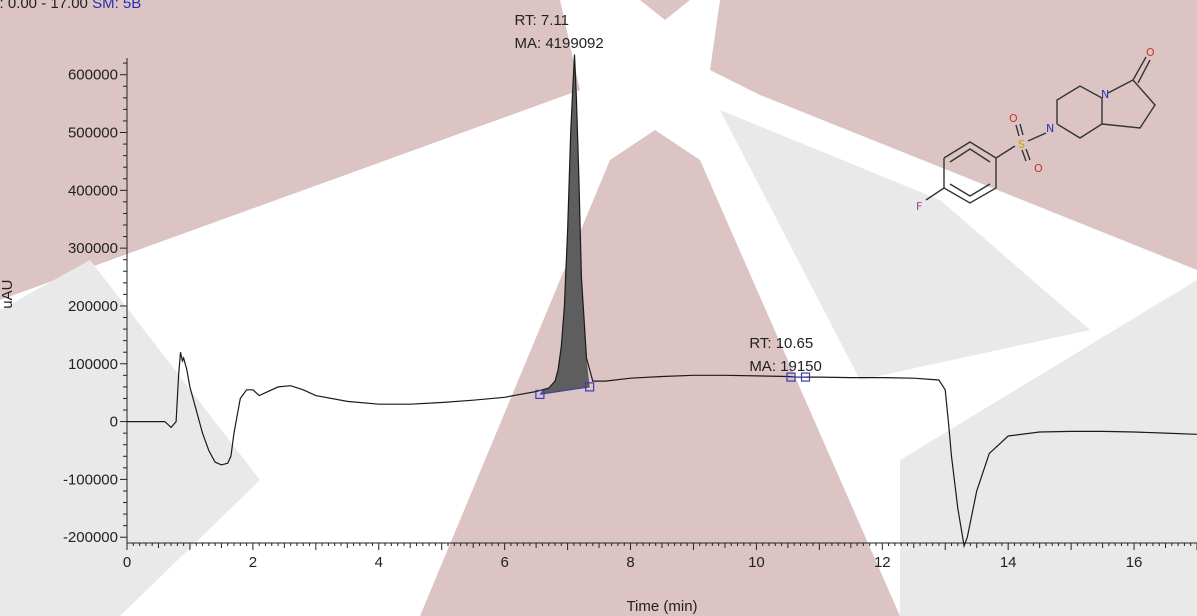  I want to click on atom-label: F, so click(919, 206).